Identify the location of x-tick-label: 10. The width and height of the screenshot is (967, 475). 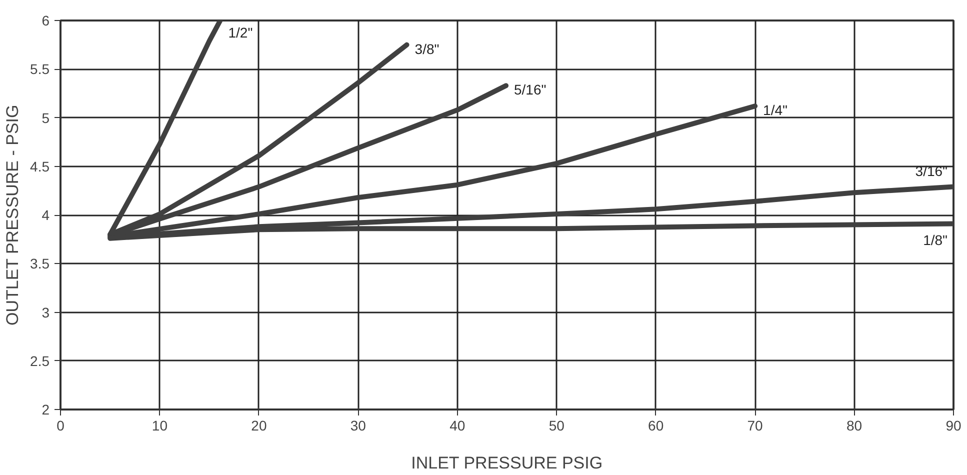
(160, 426).